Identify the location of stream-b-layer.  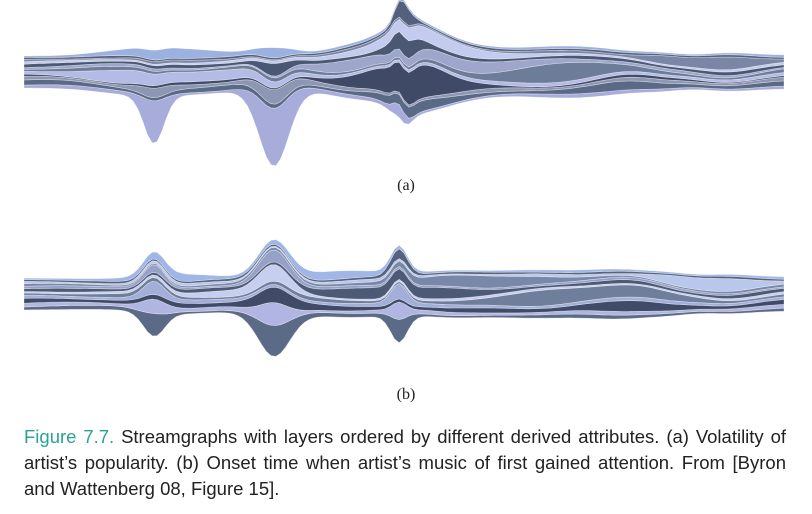
(404, 260).